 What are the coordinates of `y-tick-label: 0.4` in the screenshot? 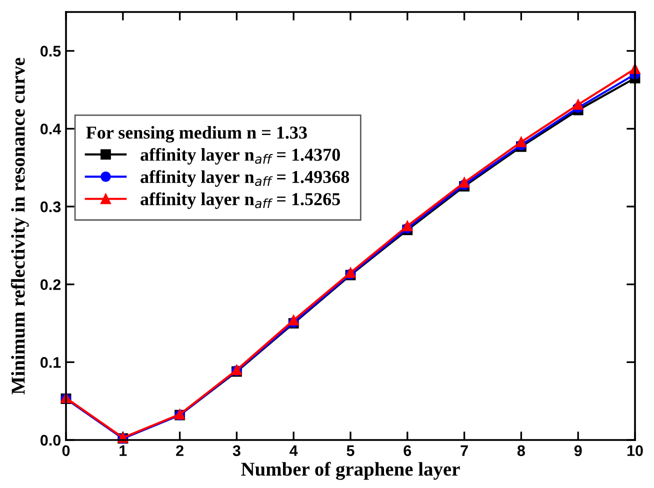 It's located at (51, 129).